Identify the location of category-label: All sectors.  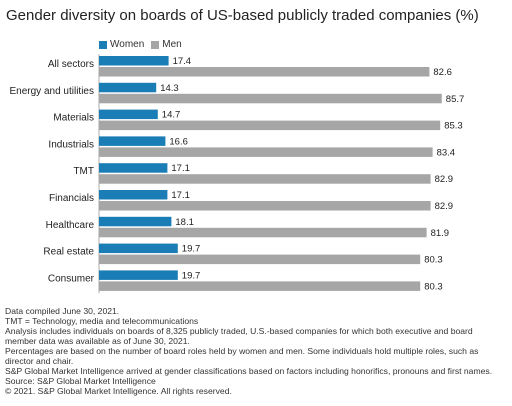
(71, 64).